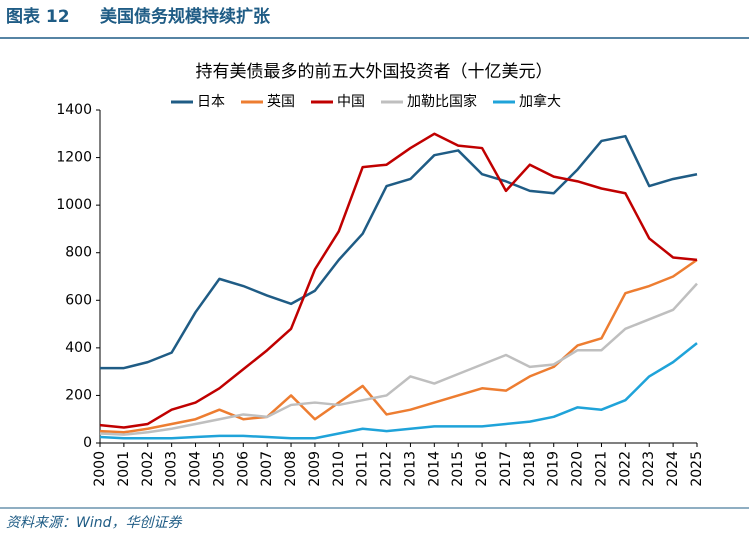 This screenshot has height=543, width=749. What do you see at coordinates (78, 395) in the screenshot?
I see `y-tick-label: 200` at bounding box center [78, 395].